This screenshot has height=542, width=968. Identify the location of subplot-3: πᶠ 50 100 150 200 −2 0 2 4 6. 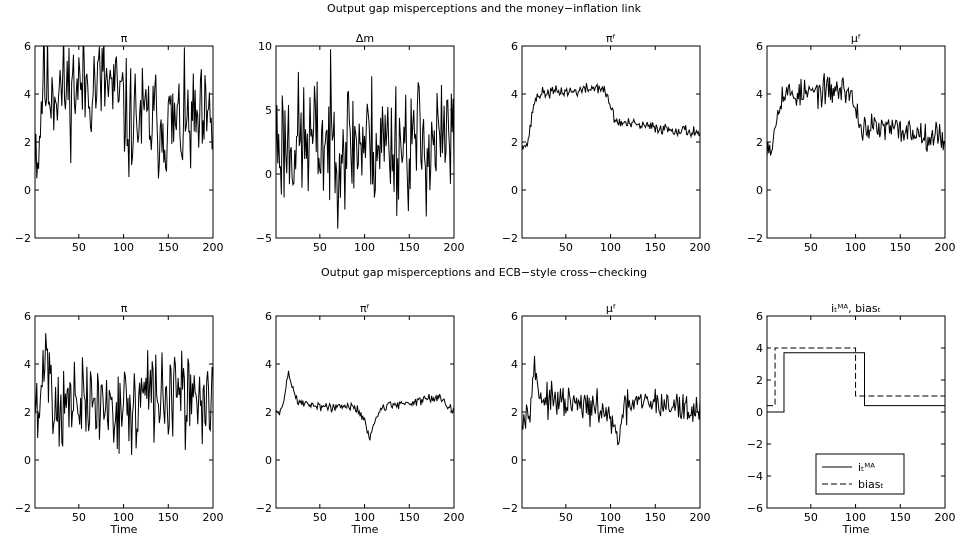
(606, 143).